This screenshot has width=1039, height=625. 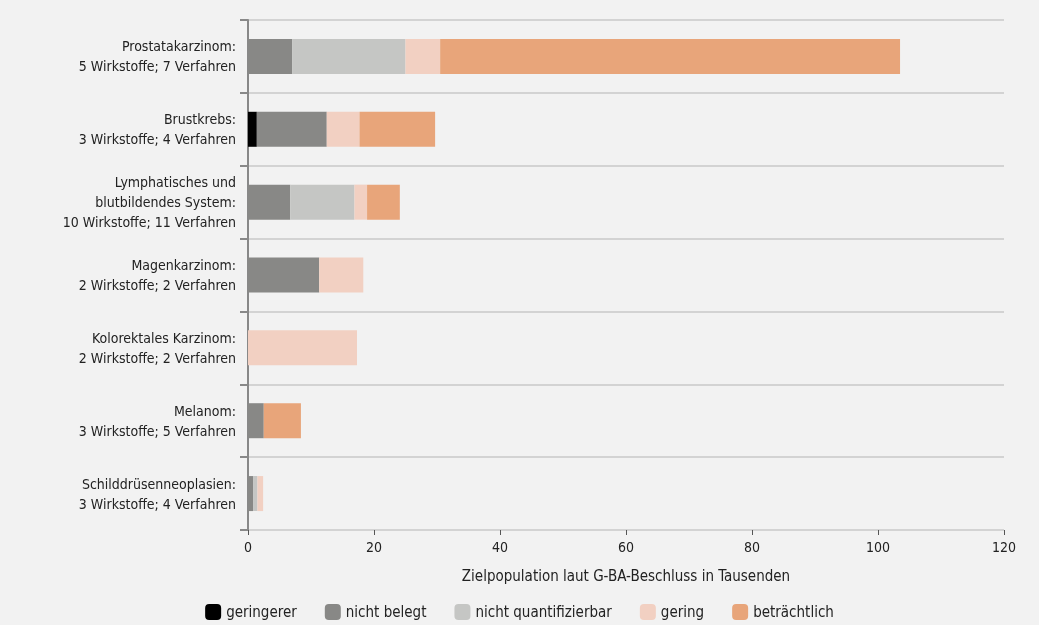 I want to click on legend-label: nicht quantifizierbar, so click(x=544, y=612).